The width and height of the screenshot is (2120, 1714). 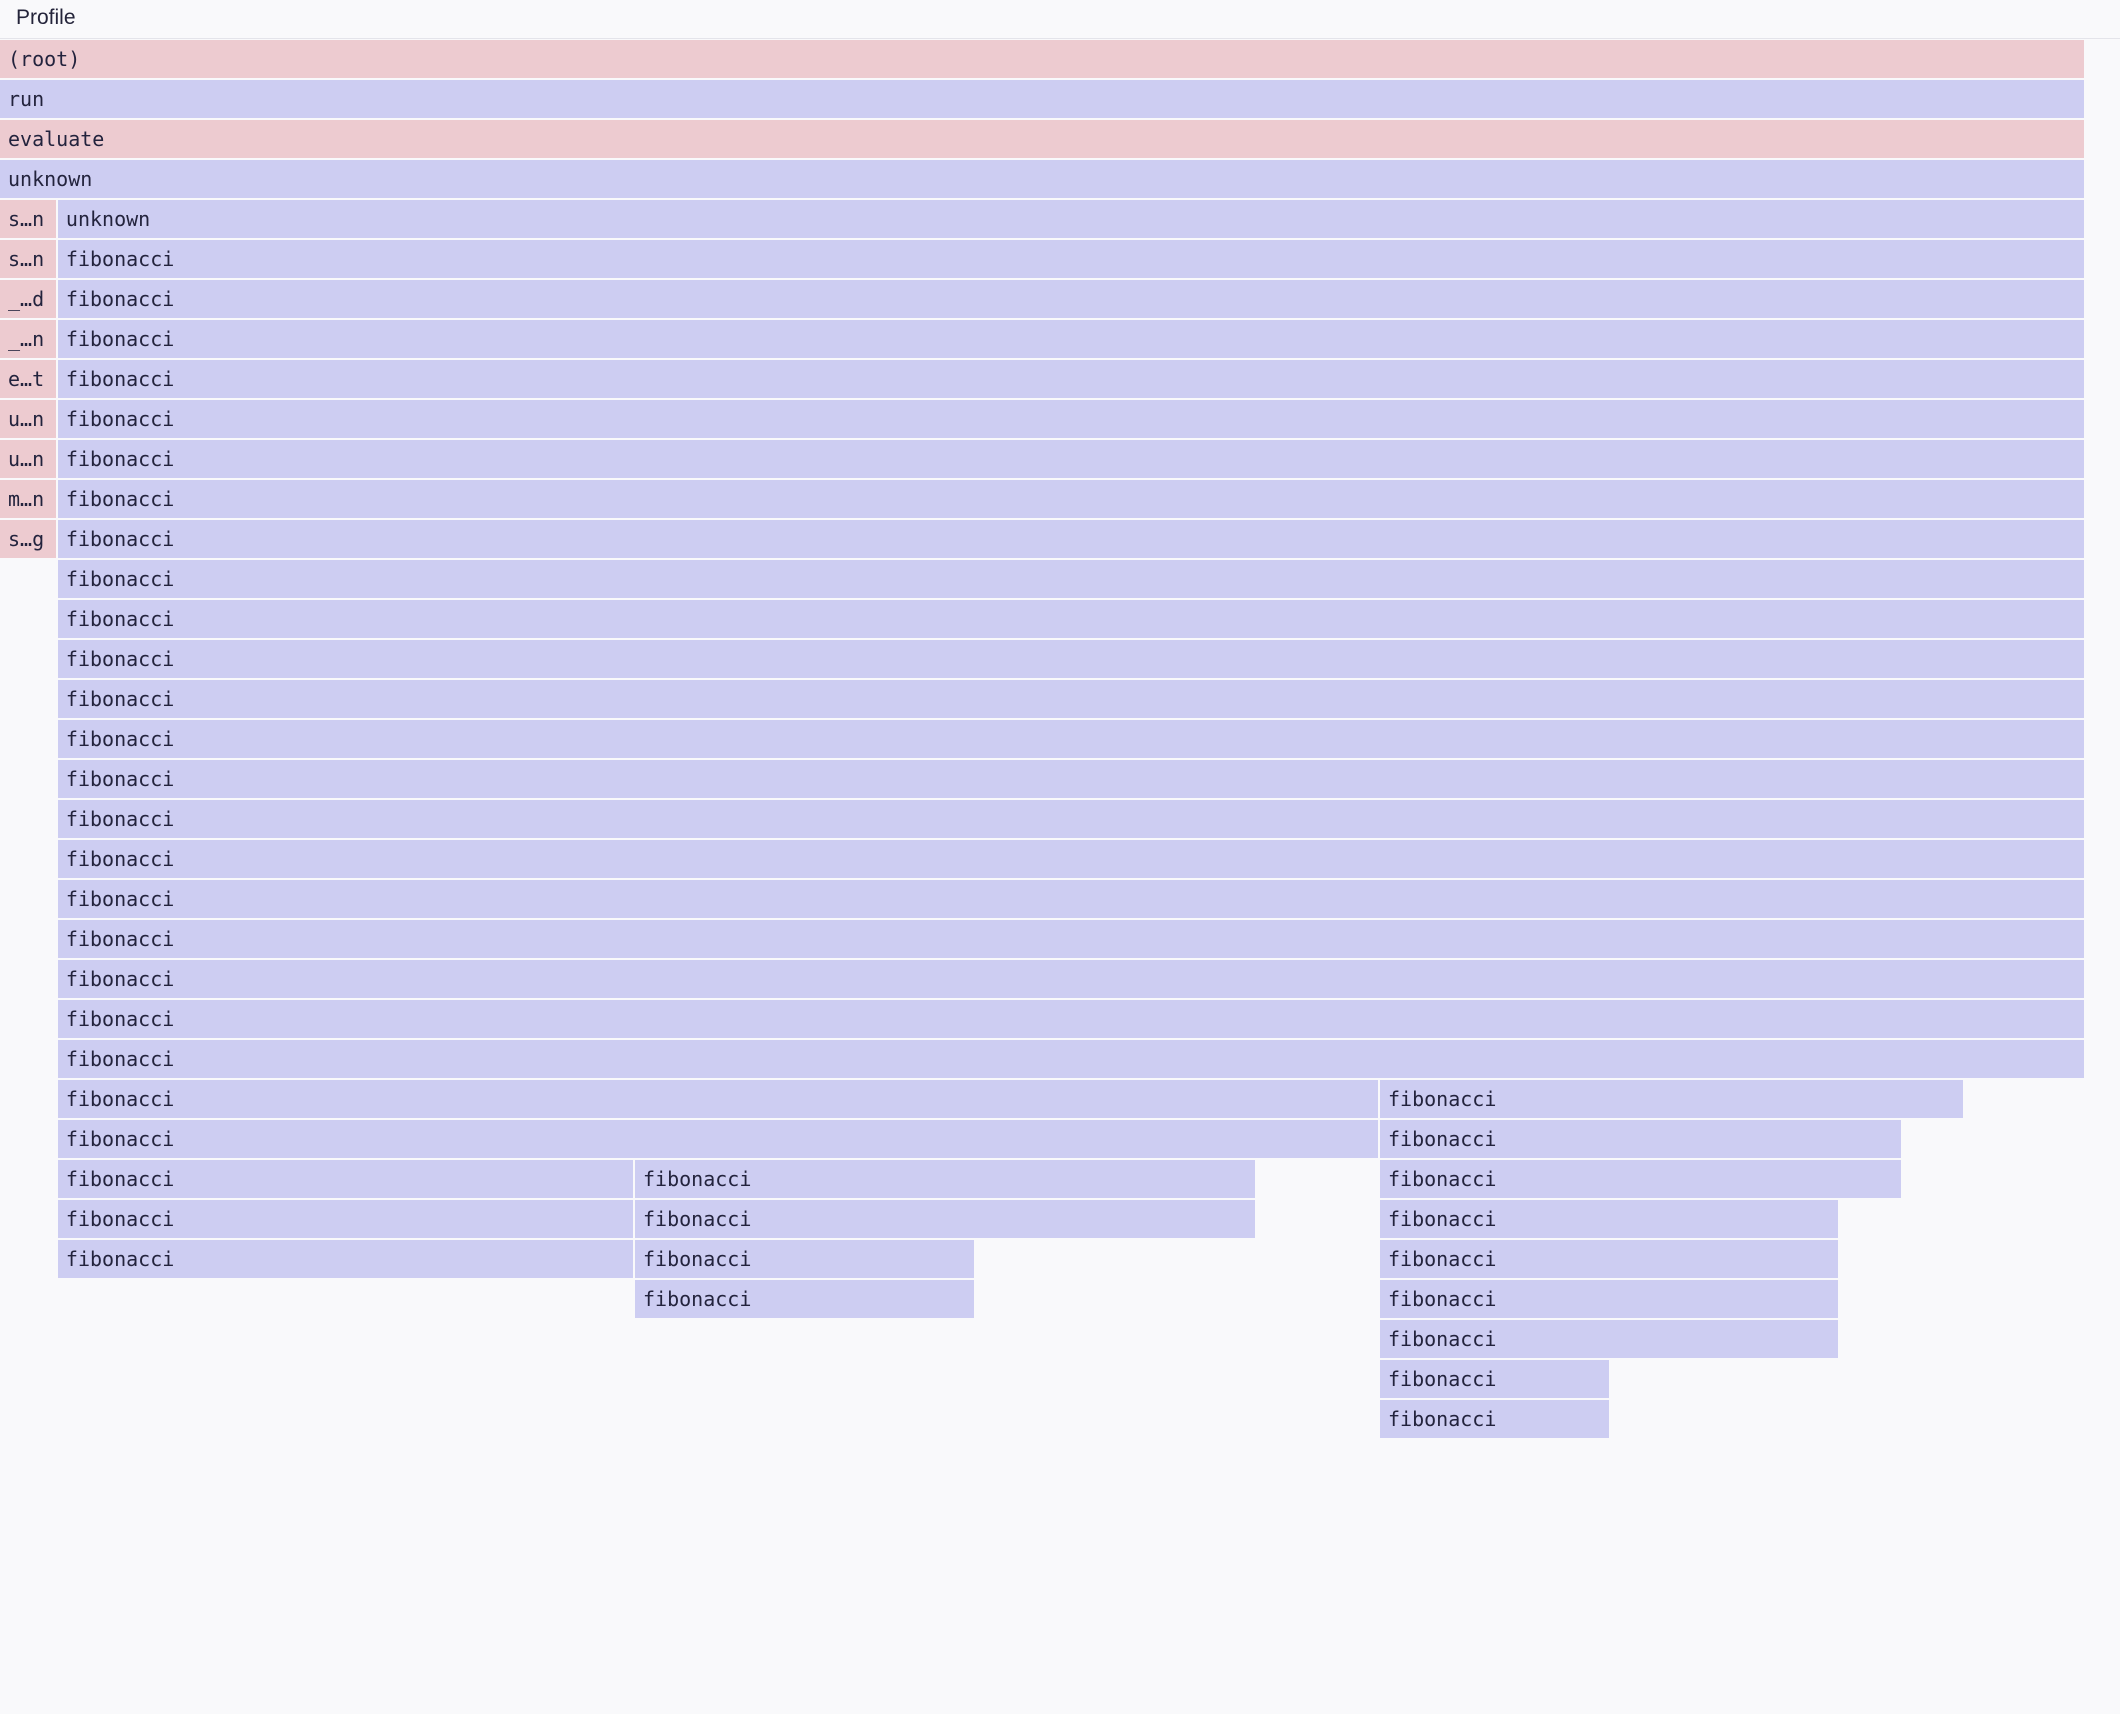 I want to click on flame-frame: (root), so click(x=1042, y=59).